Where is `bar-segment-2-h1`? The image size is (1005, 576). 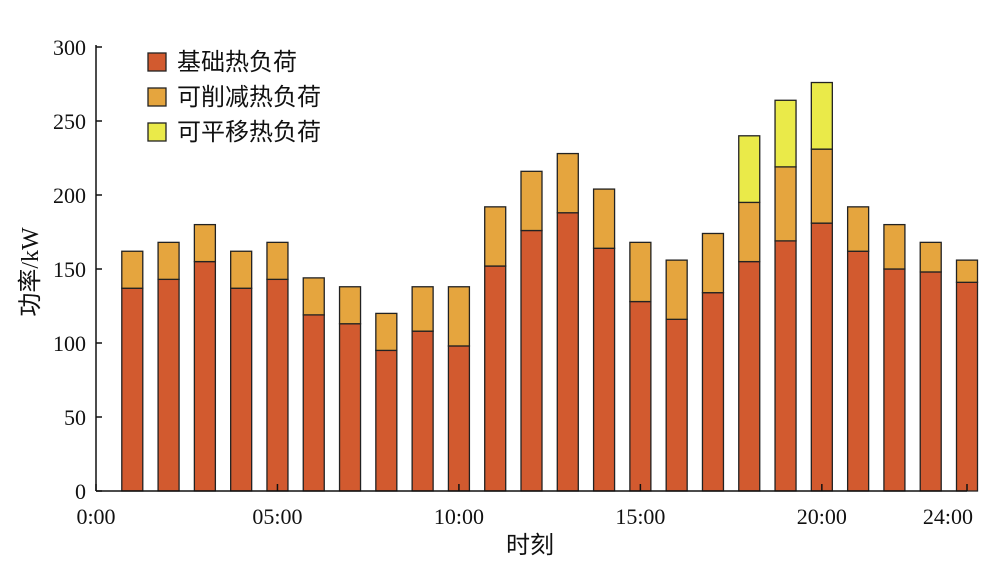 bar-segment-2-h1 is located at coordinates (132, 269).